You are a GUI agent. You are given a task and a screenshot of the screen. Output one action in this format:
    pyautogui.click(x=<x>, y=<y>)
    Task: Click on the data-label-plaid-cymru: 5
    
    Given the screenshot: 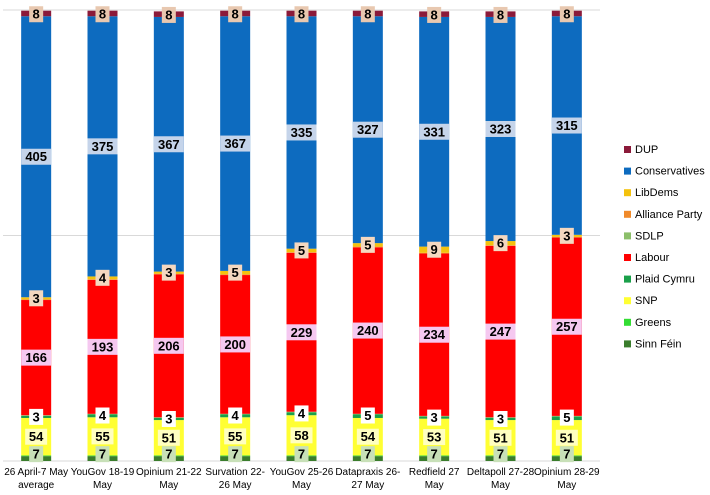 What is the action you would take?
    pyautogui.click(x=367, y=415)
    